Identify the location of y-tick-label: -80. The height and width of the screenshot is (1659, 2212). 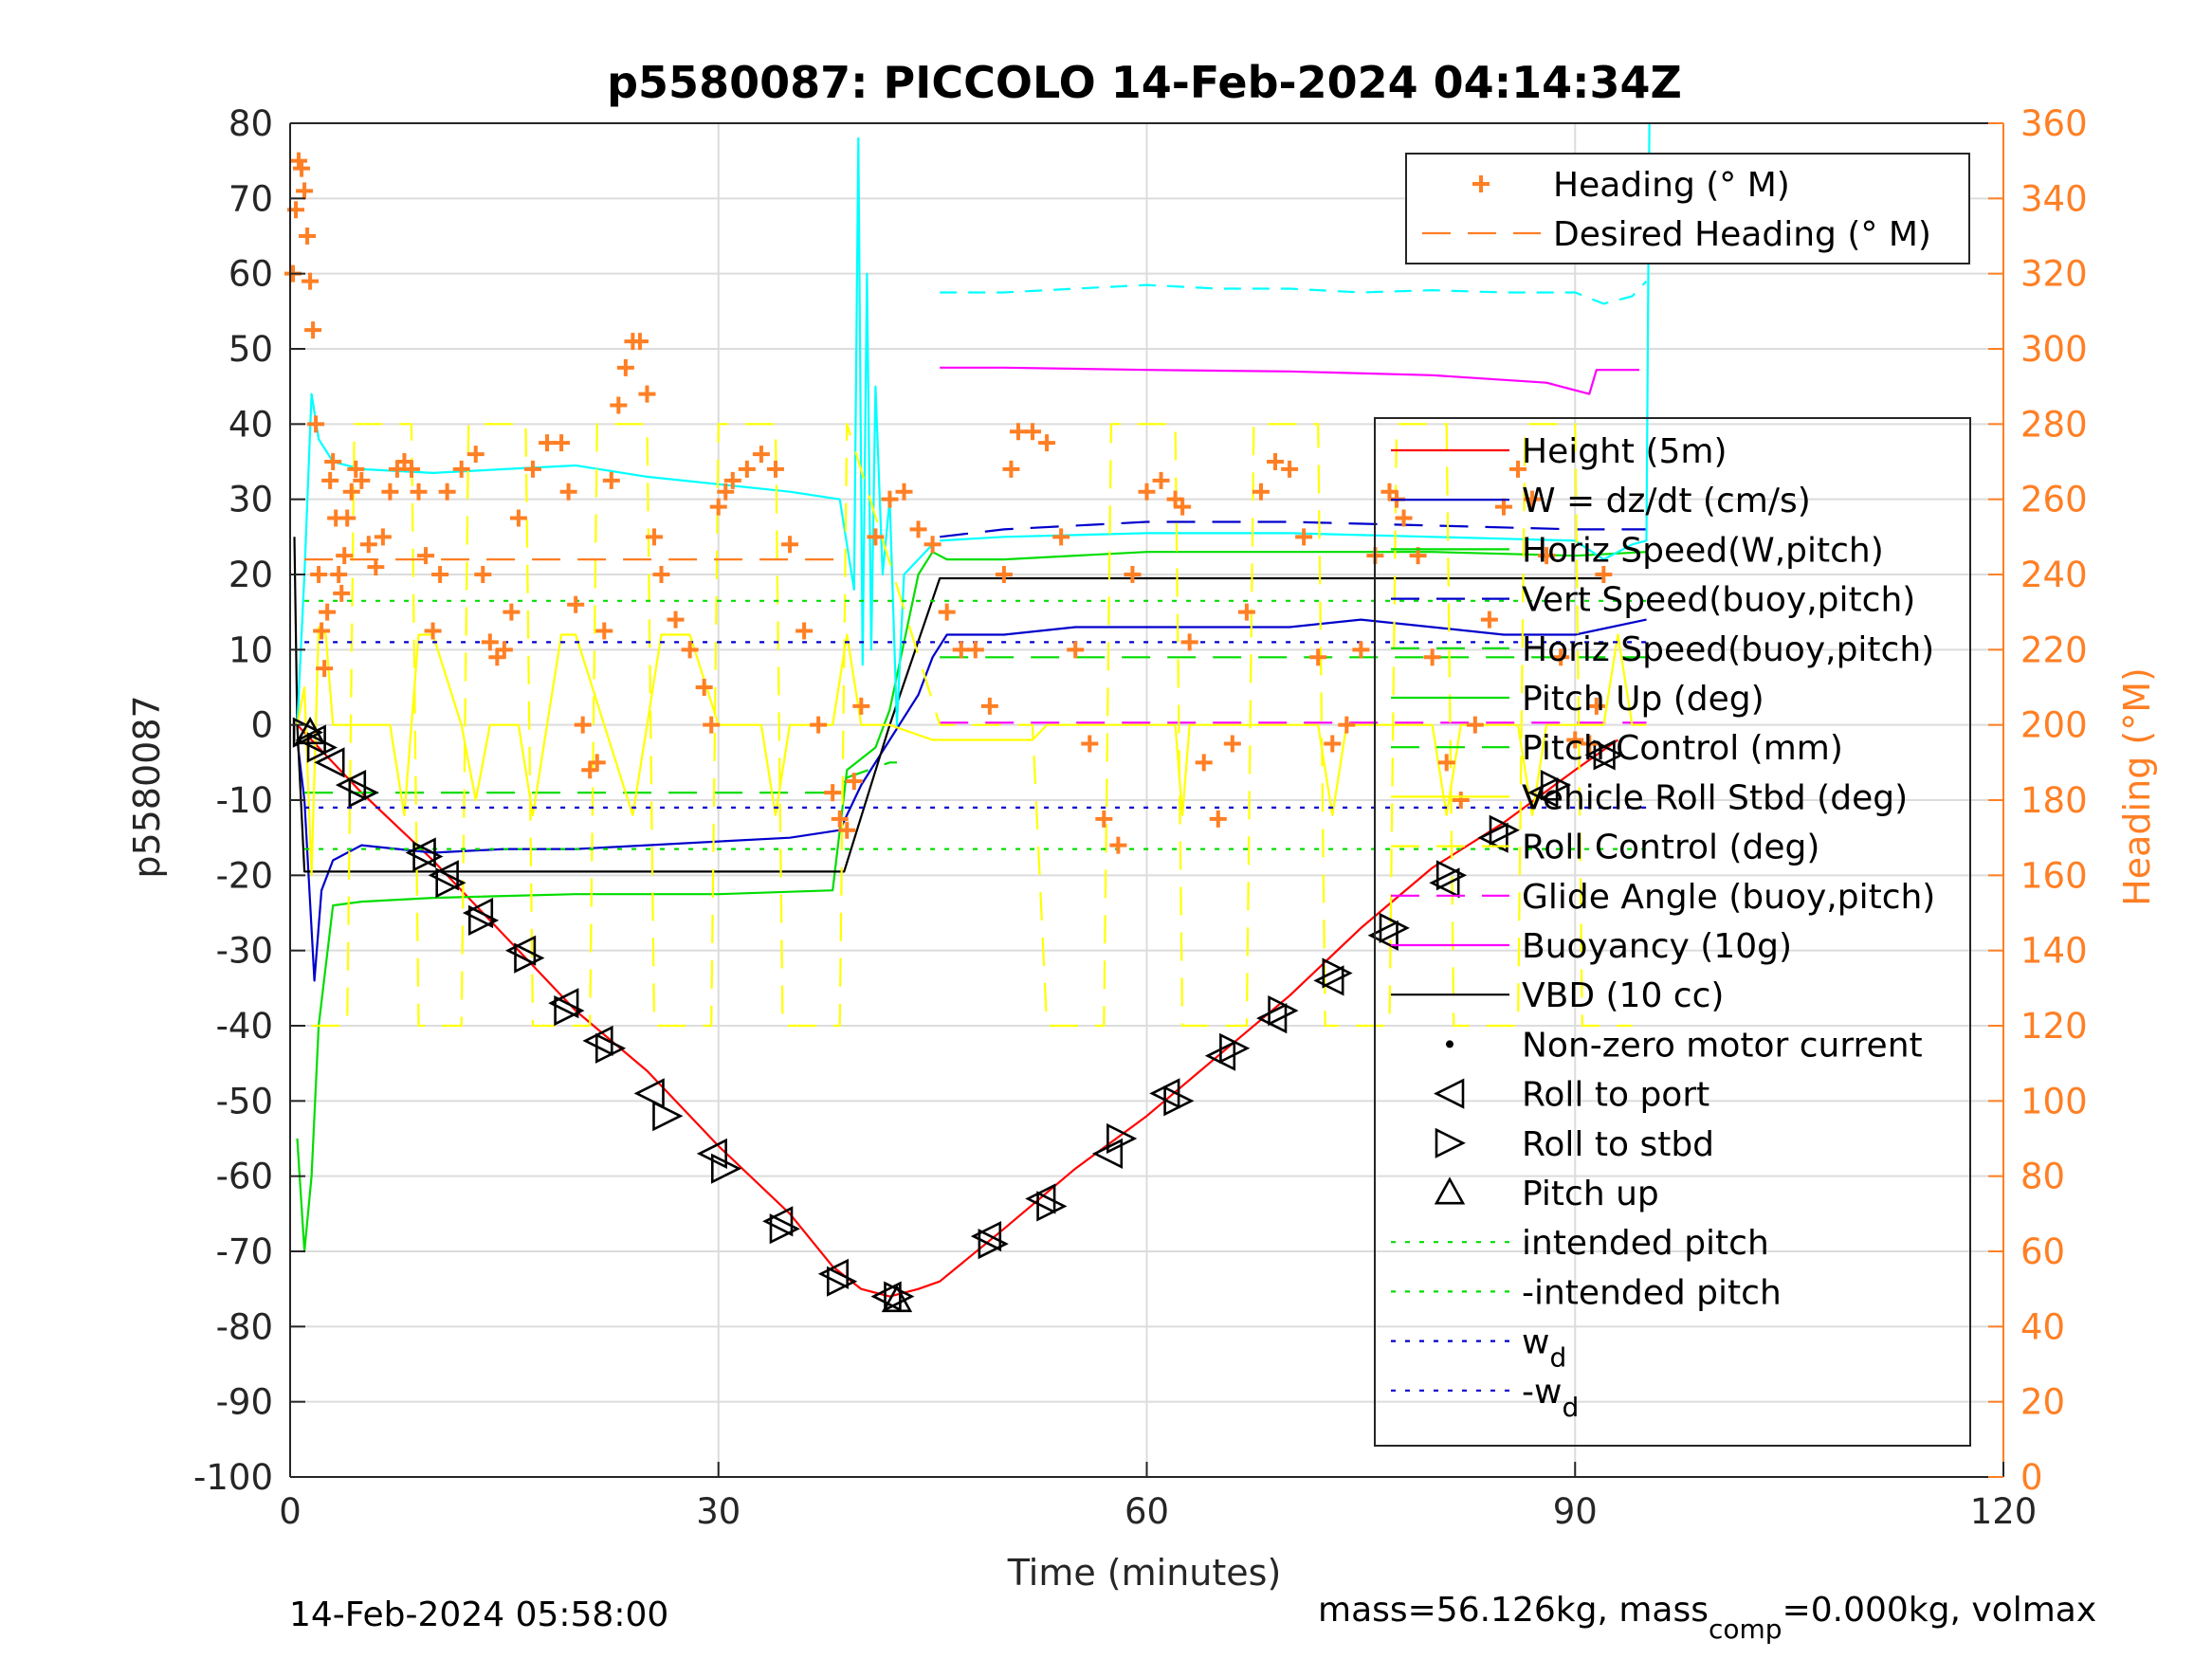
(244, 1326).